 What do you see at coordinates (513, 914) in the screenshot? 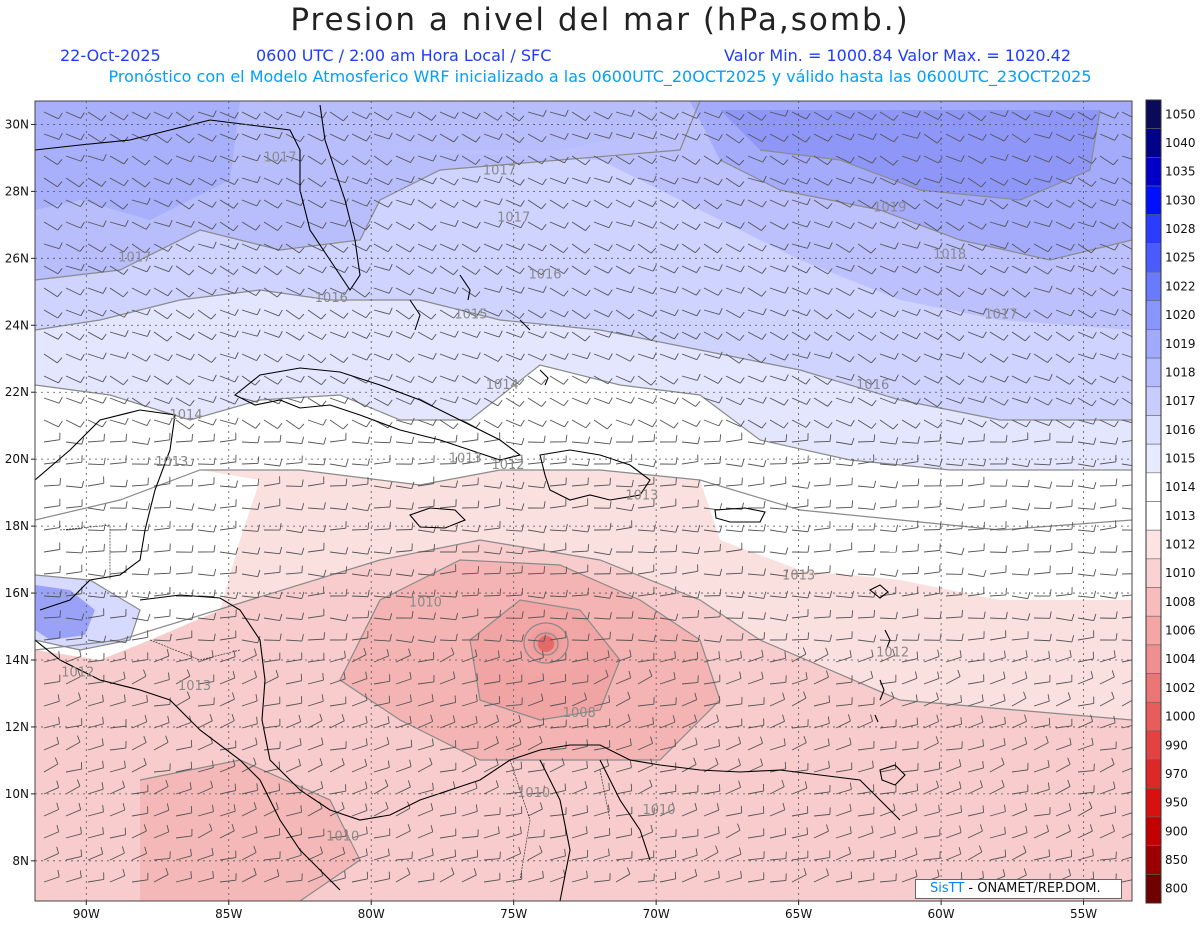
I see `lon-tick-label: 75W` at bounding box center [513, 914].